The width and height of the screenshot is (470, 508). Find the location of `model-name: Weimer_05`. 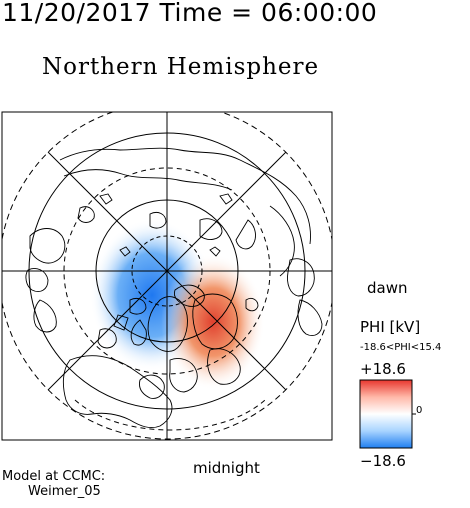

model-name: Weimer_05 is located at coordinates (64, 491).